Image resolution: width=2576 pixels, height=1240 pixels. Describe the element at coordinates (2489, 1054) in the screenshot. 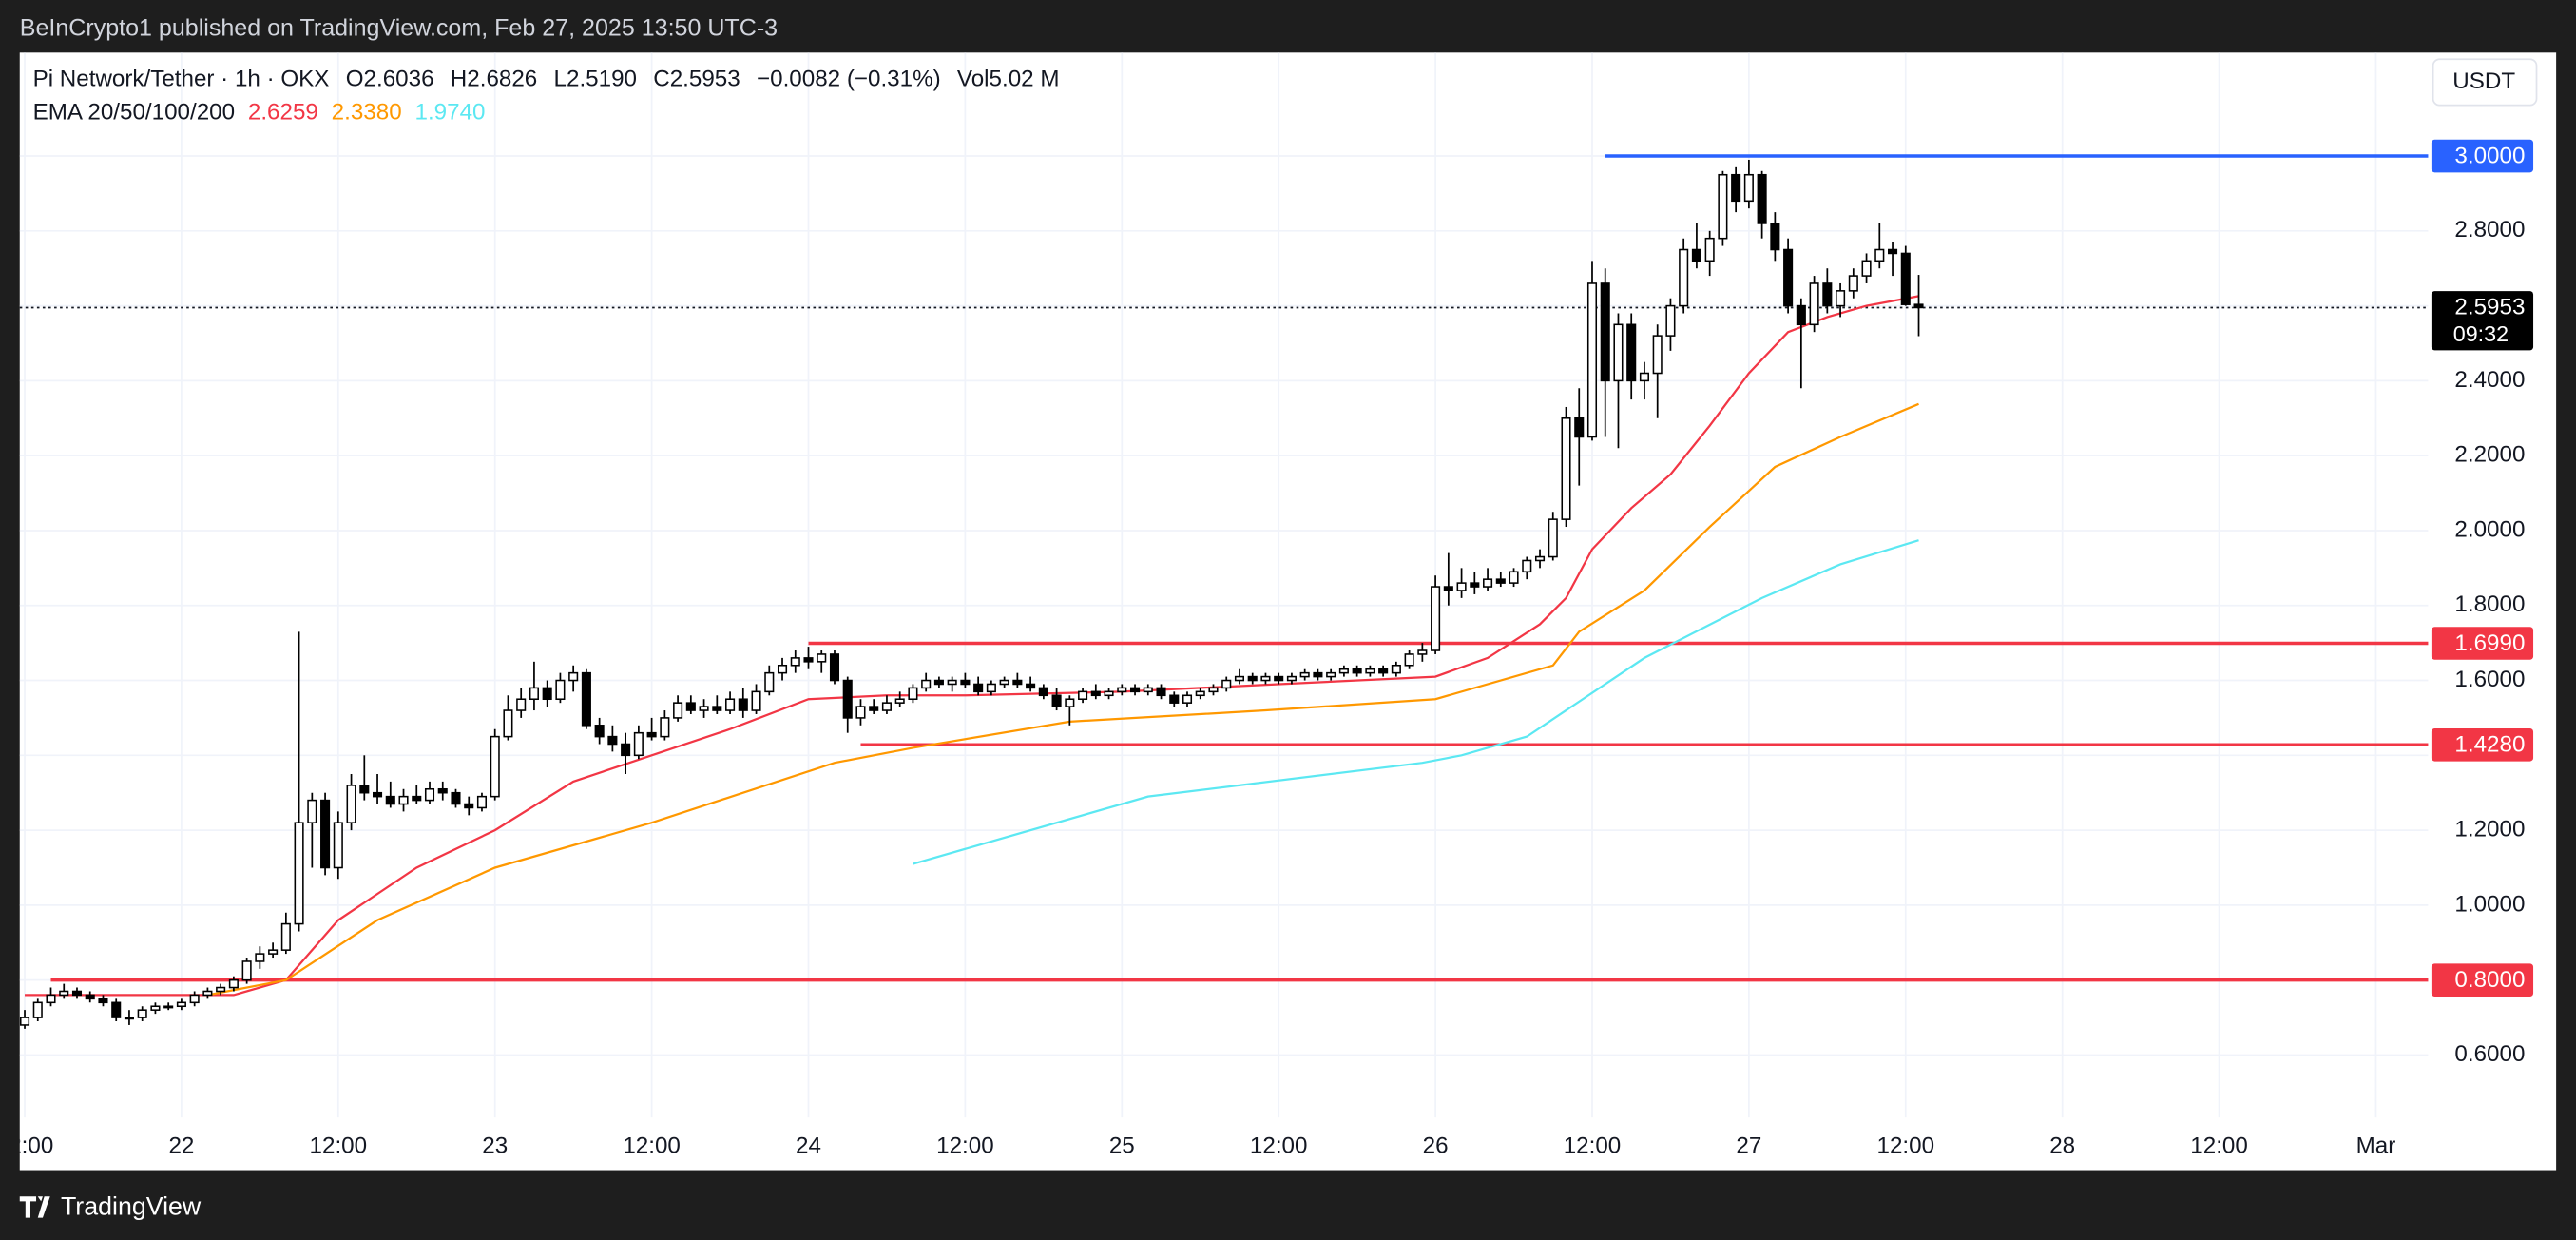

I see `y-tick-label: 0.6000` at that location.